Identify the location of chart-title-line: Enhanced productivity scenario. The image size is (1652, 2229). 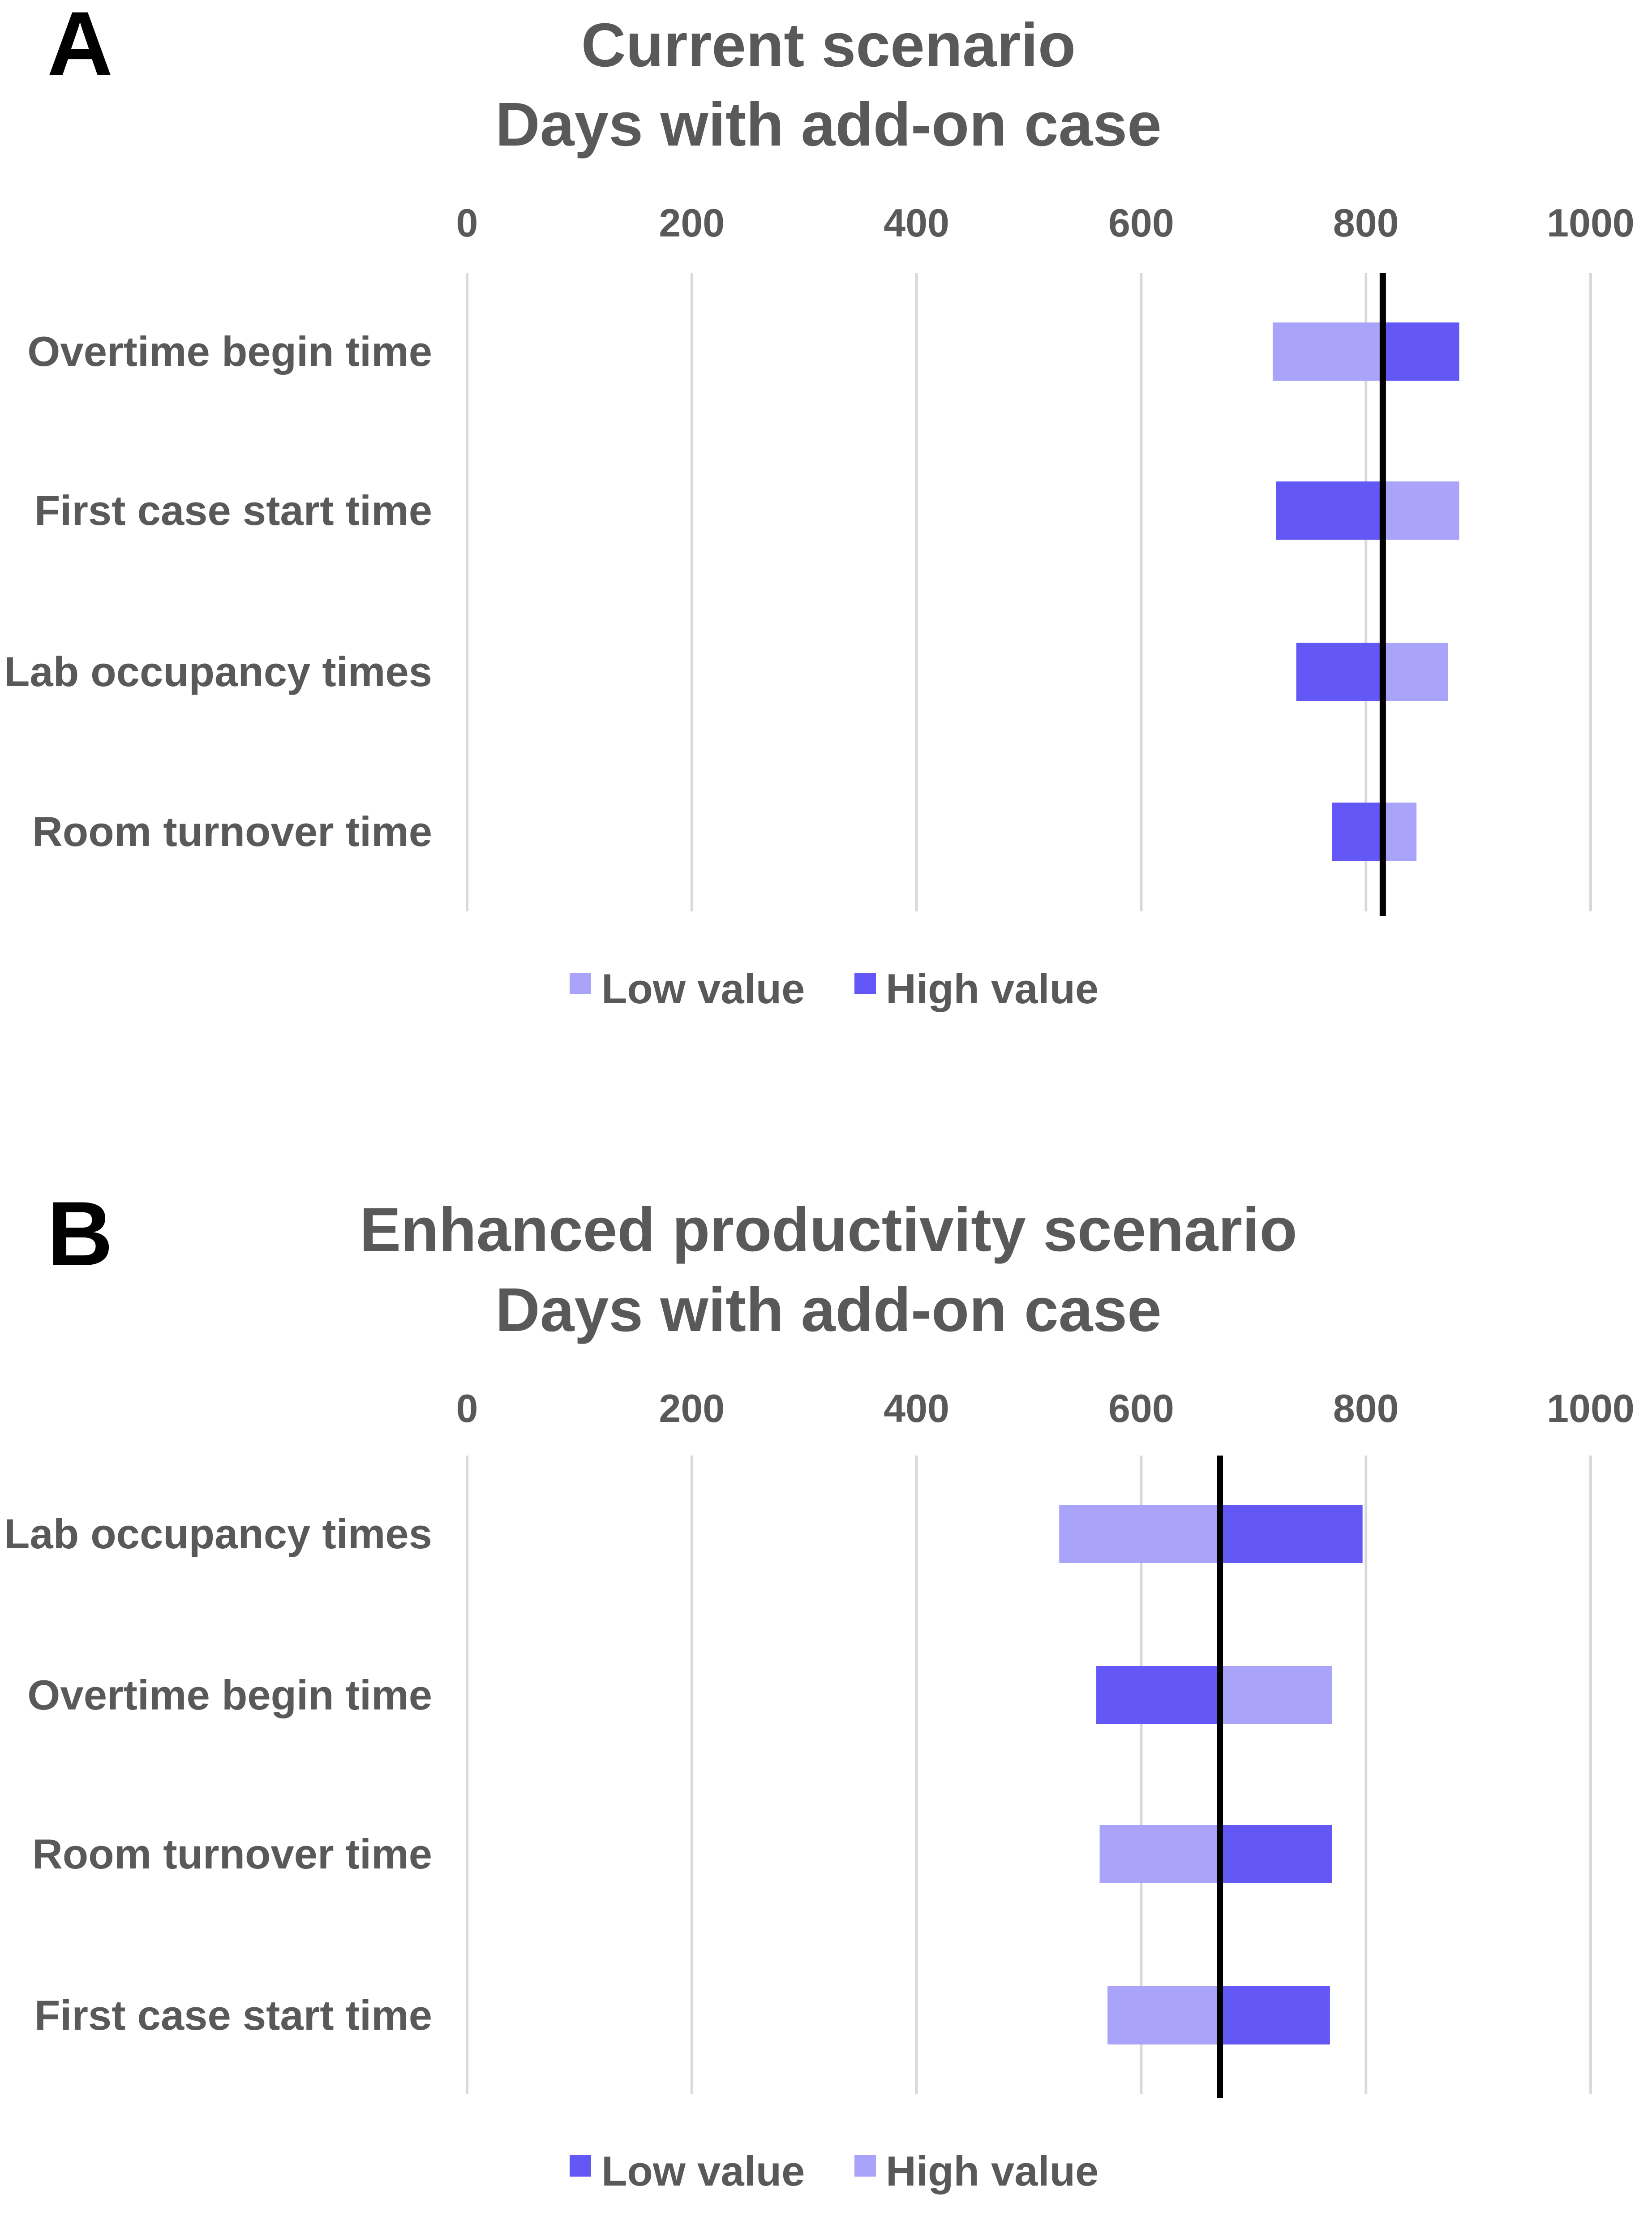
(828, 1229).